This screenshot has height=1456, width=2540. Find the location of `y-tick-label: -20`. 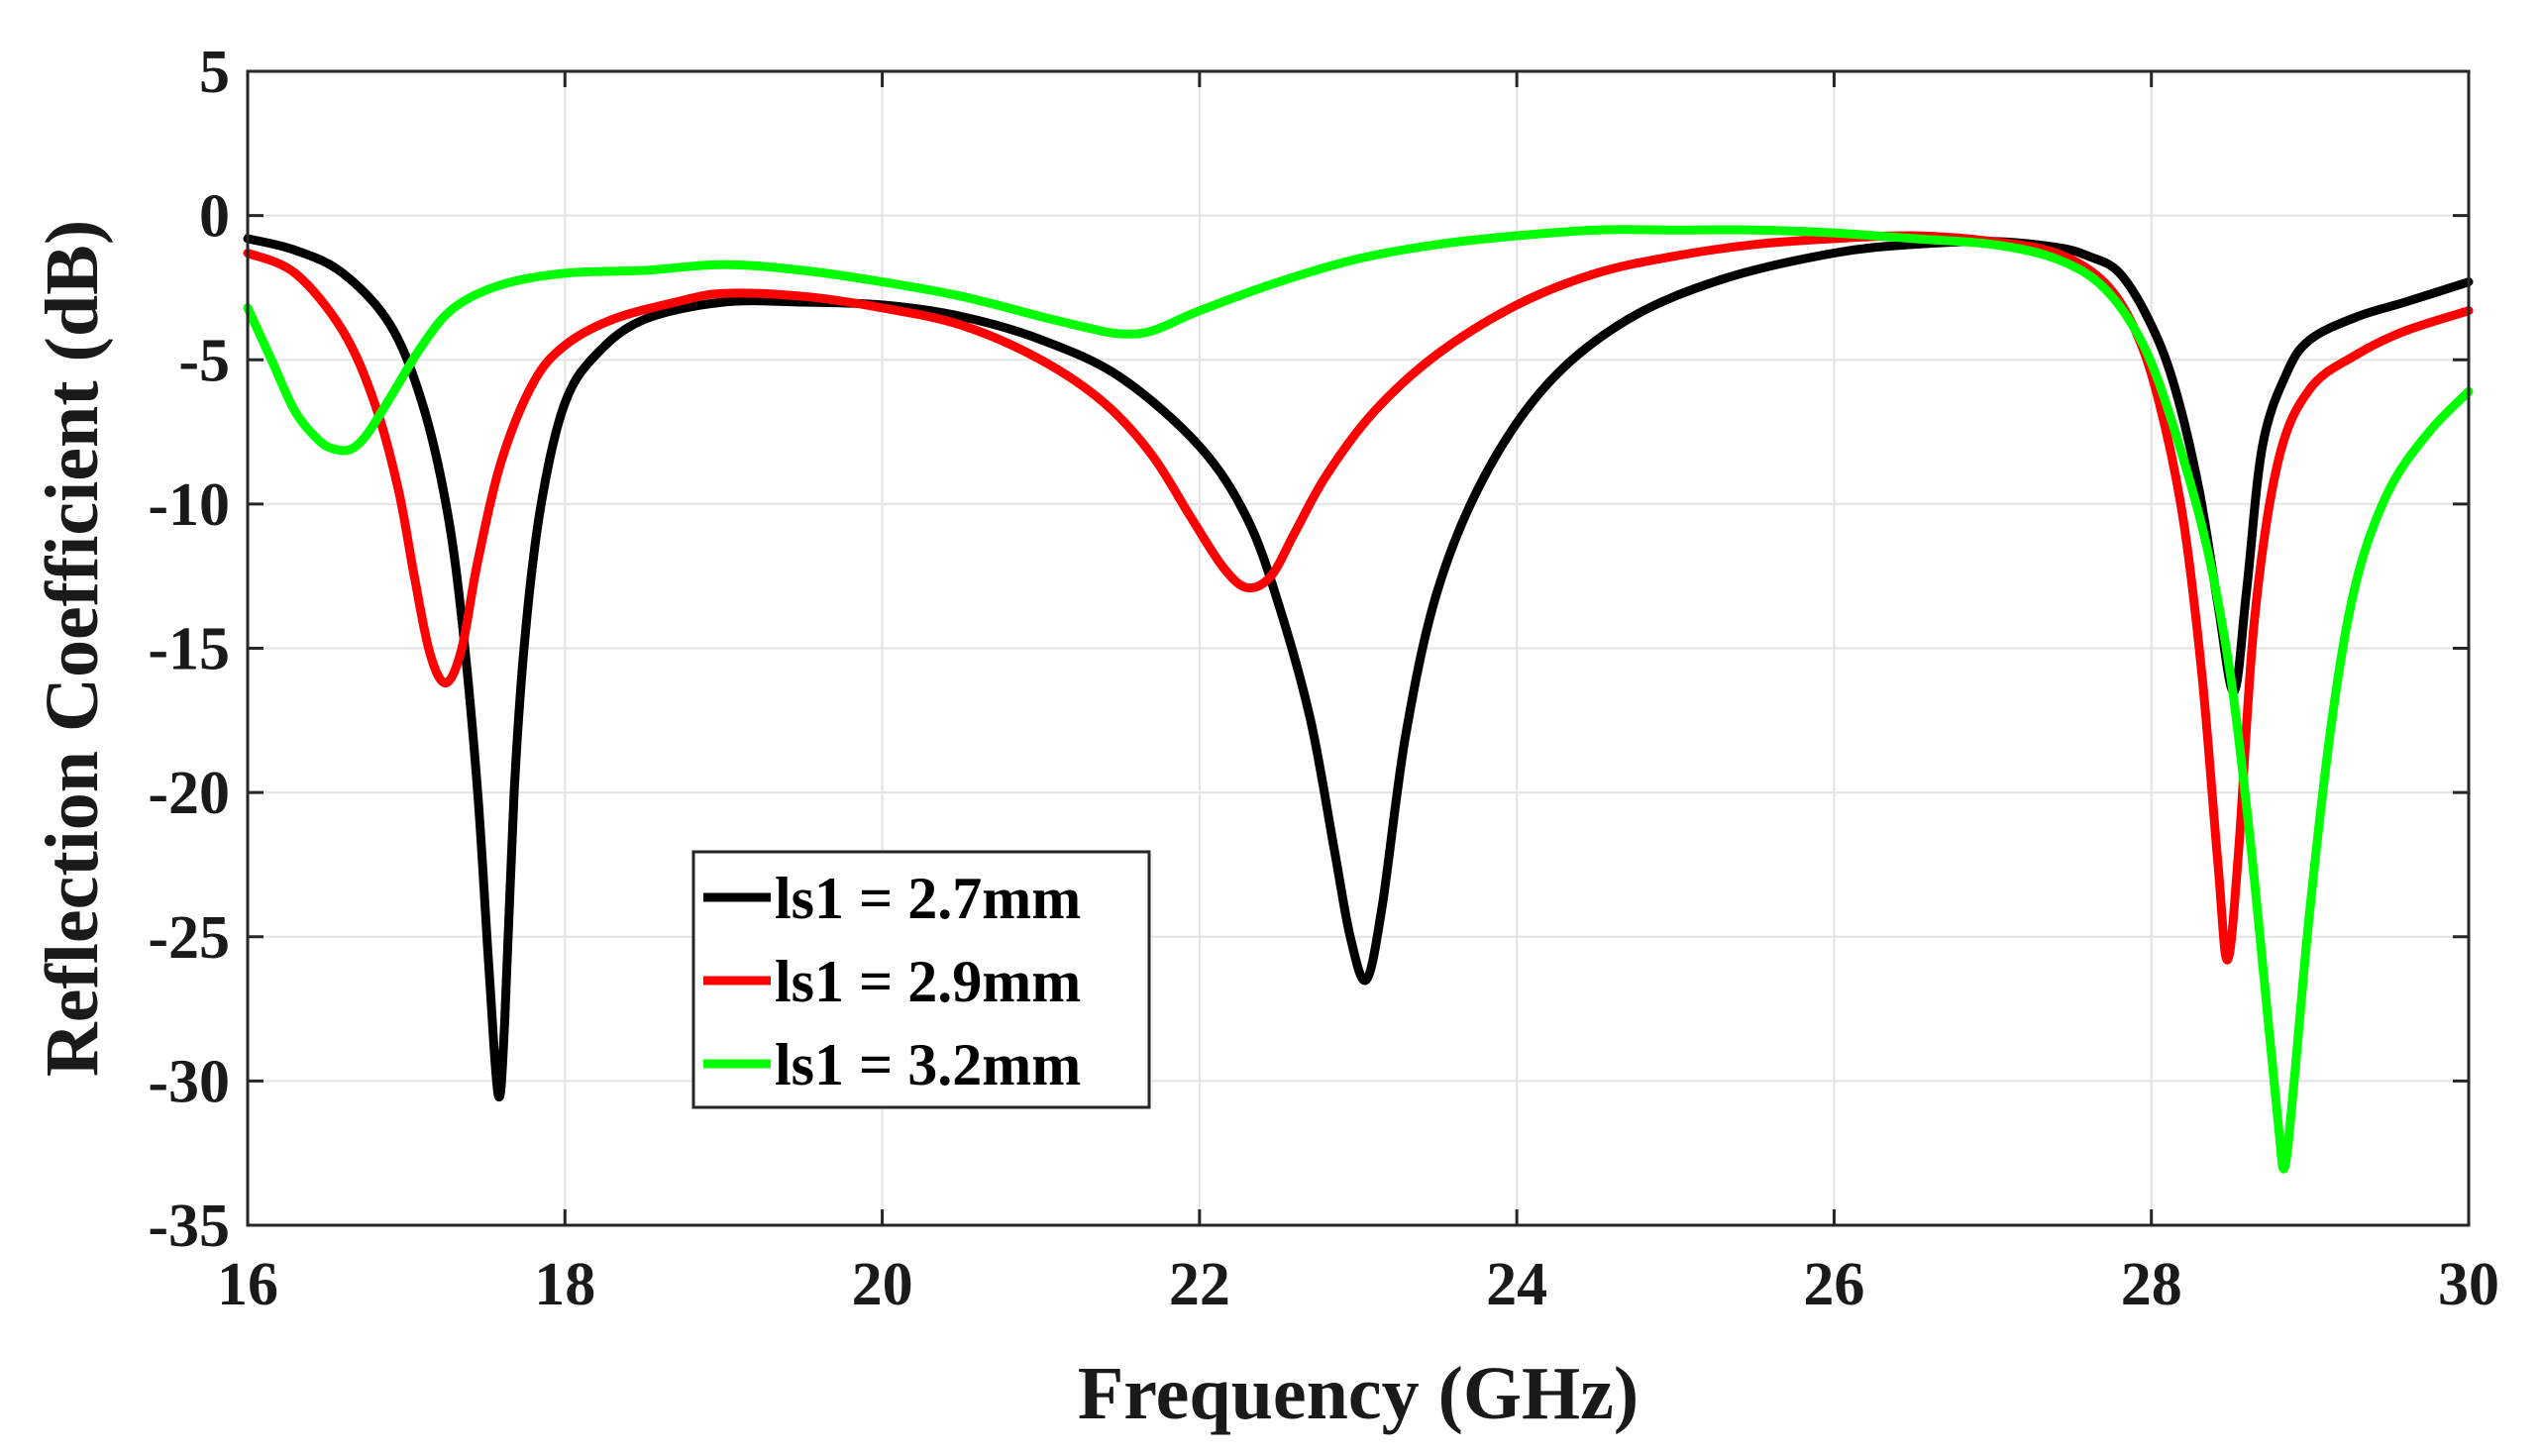

y-tick-label: -20 is located at coordinates (189, 793).